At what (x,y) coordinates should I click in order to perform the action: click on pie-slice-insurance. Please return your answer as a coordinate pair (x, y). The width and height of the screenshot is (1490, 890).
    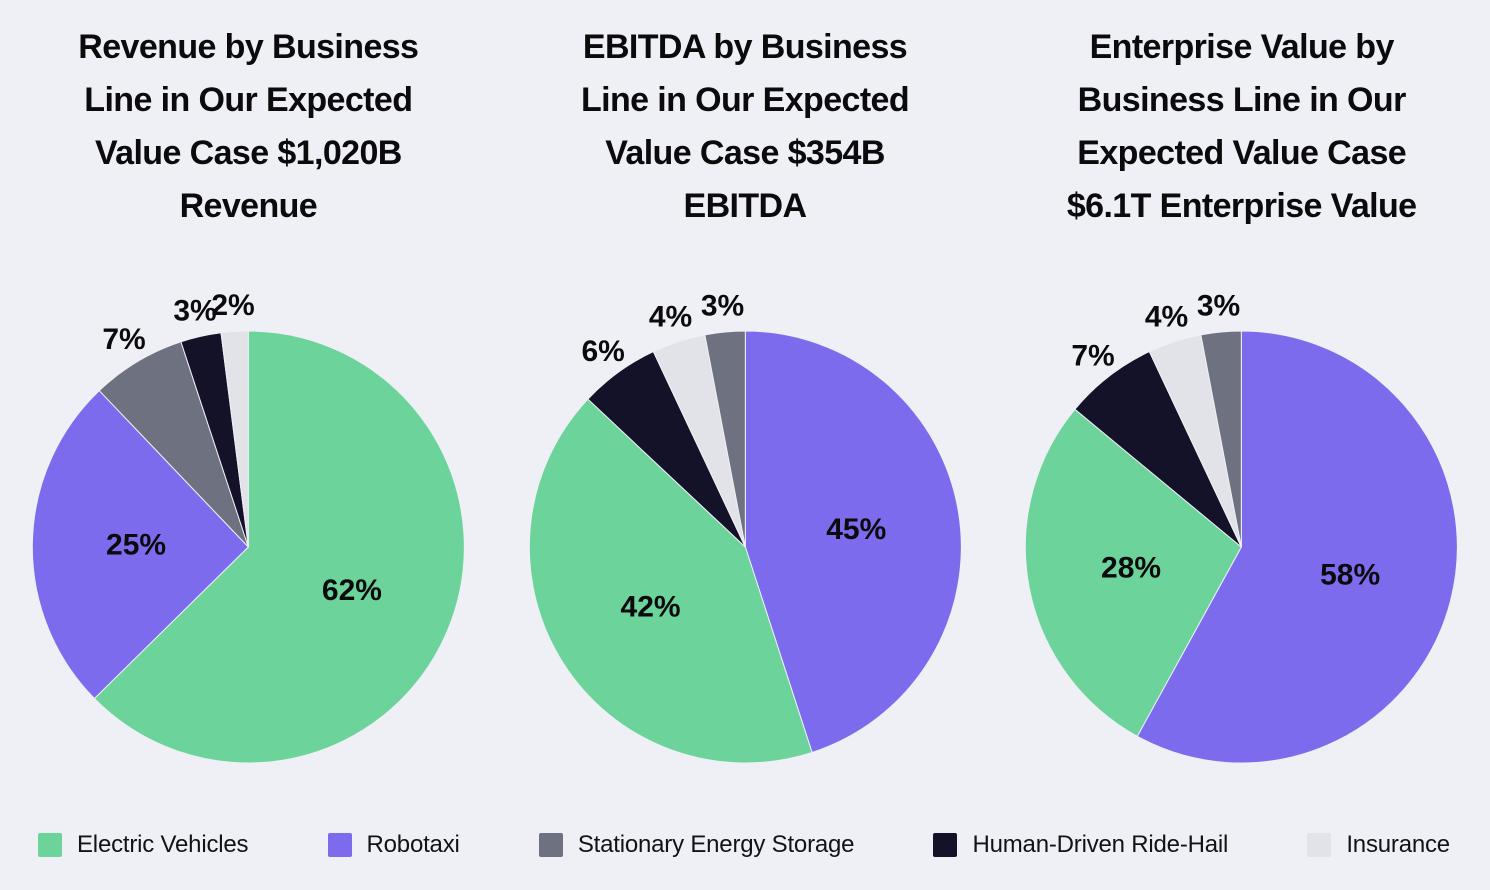
    Looking at the image, I should click on (234, 439).